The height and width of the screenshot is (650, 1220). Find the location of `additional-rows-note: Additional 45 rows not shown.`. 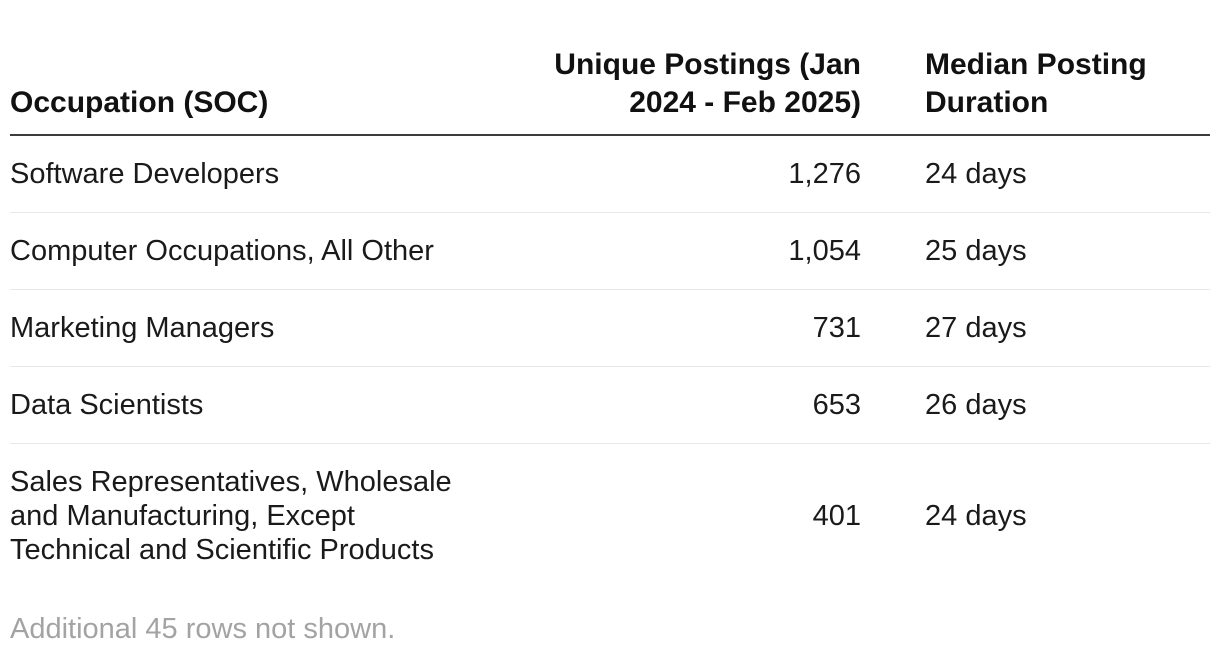

additional-rows-note: Additional 45 rows not shown. is located at coordinates (203, 629).